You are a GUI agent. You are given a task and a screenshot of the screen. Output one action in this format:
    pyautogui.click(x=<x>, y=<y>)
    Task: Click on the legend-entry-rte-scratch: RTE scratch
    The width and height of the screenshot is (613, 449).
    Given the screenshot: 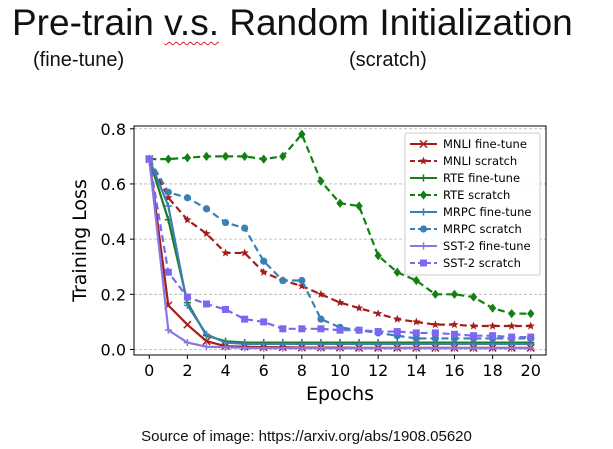 What is the action you would take?
    pyautogui.click(x=460, y=195)
    